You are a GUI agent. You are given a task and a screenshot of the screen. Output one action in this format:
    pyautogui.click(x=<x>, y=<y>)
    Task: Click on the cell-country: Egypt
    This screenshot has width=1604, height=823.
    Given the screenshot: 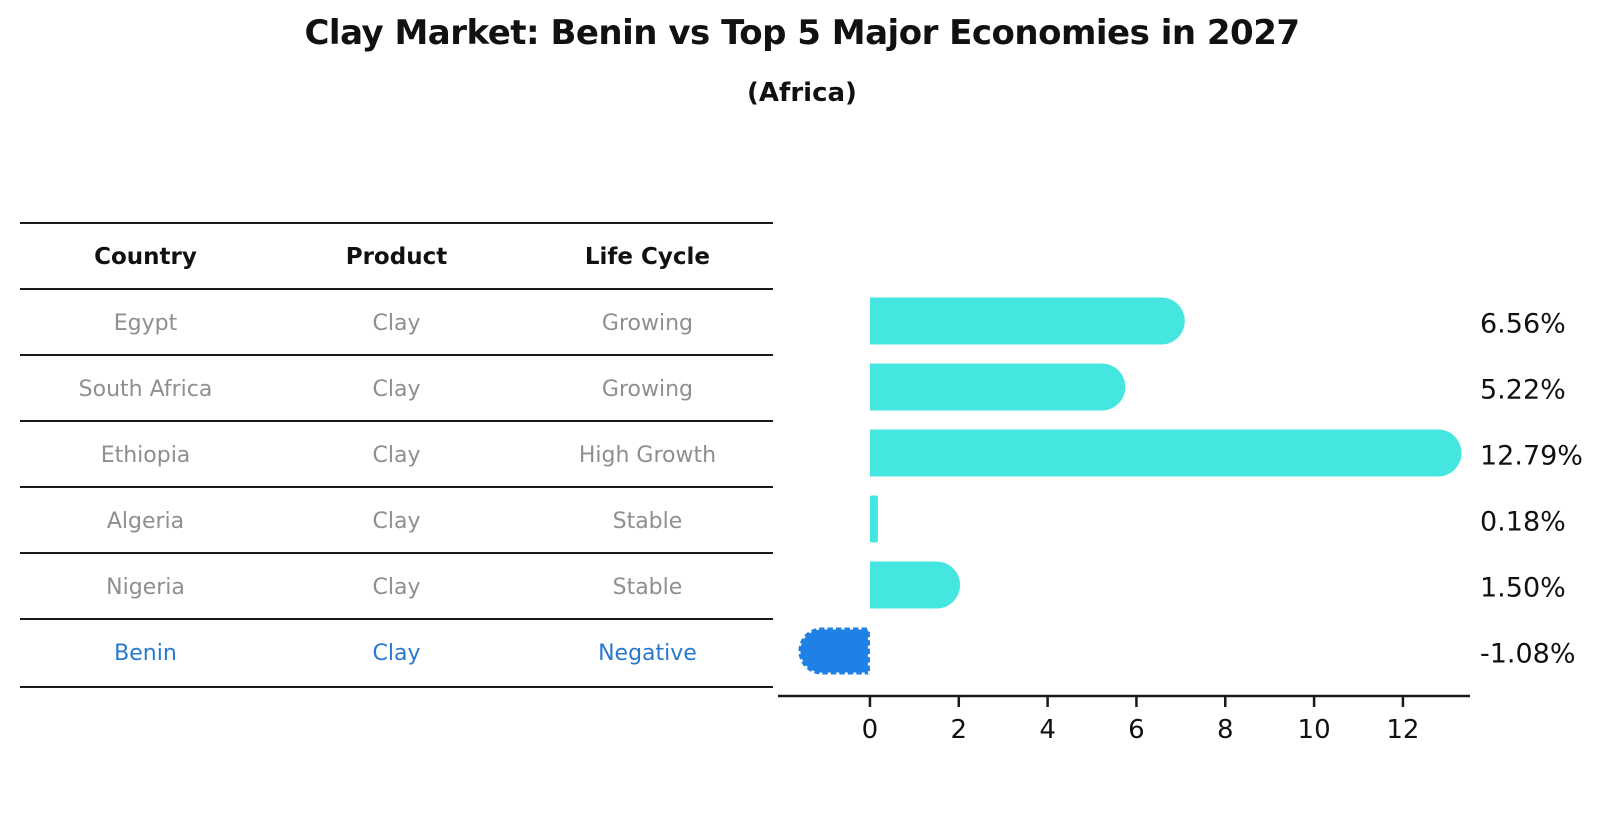 What is the action you would take?
    pyautogui.click(x=145, y=323)
    